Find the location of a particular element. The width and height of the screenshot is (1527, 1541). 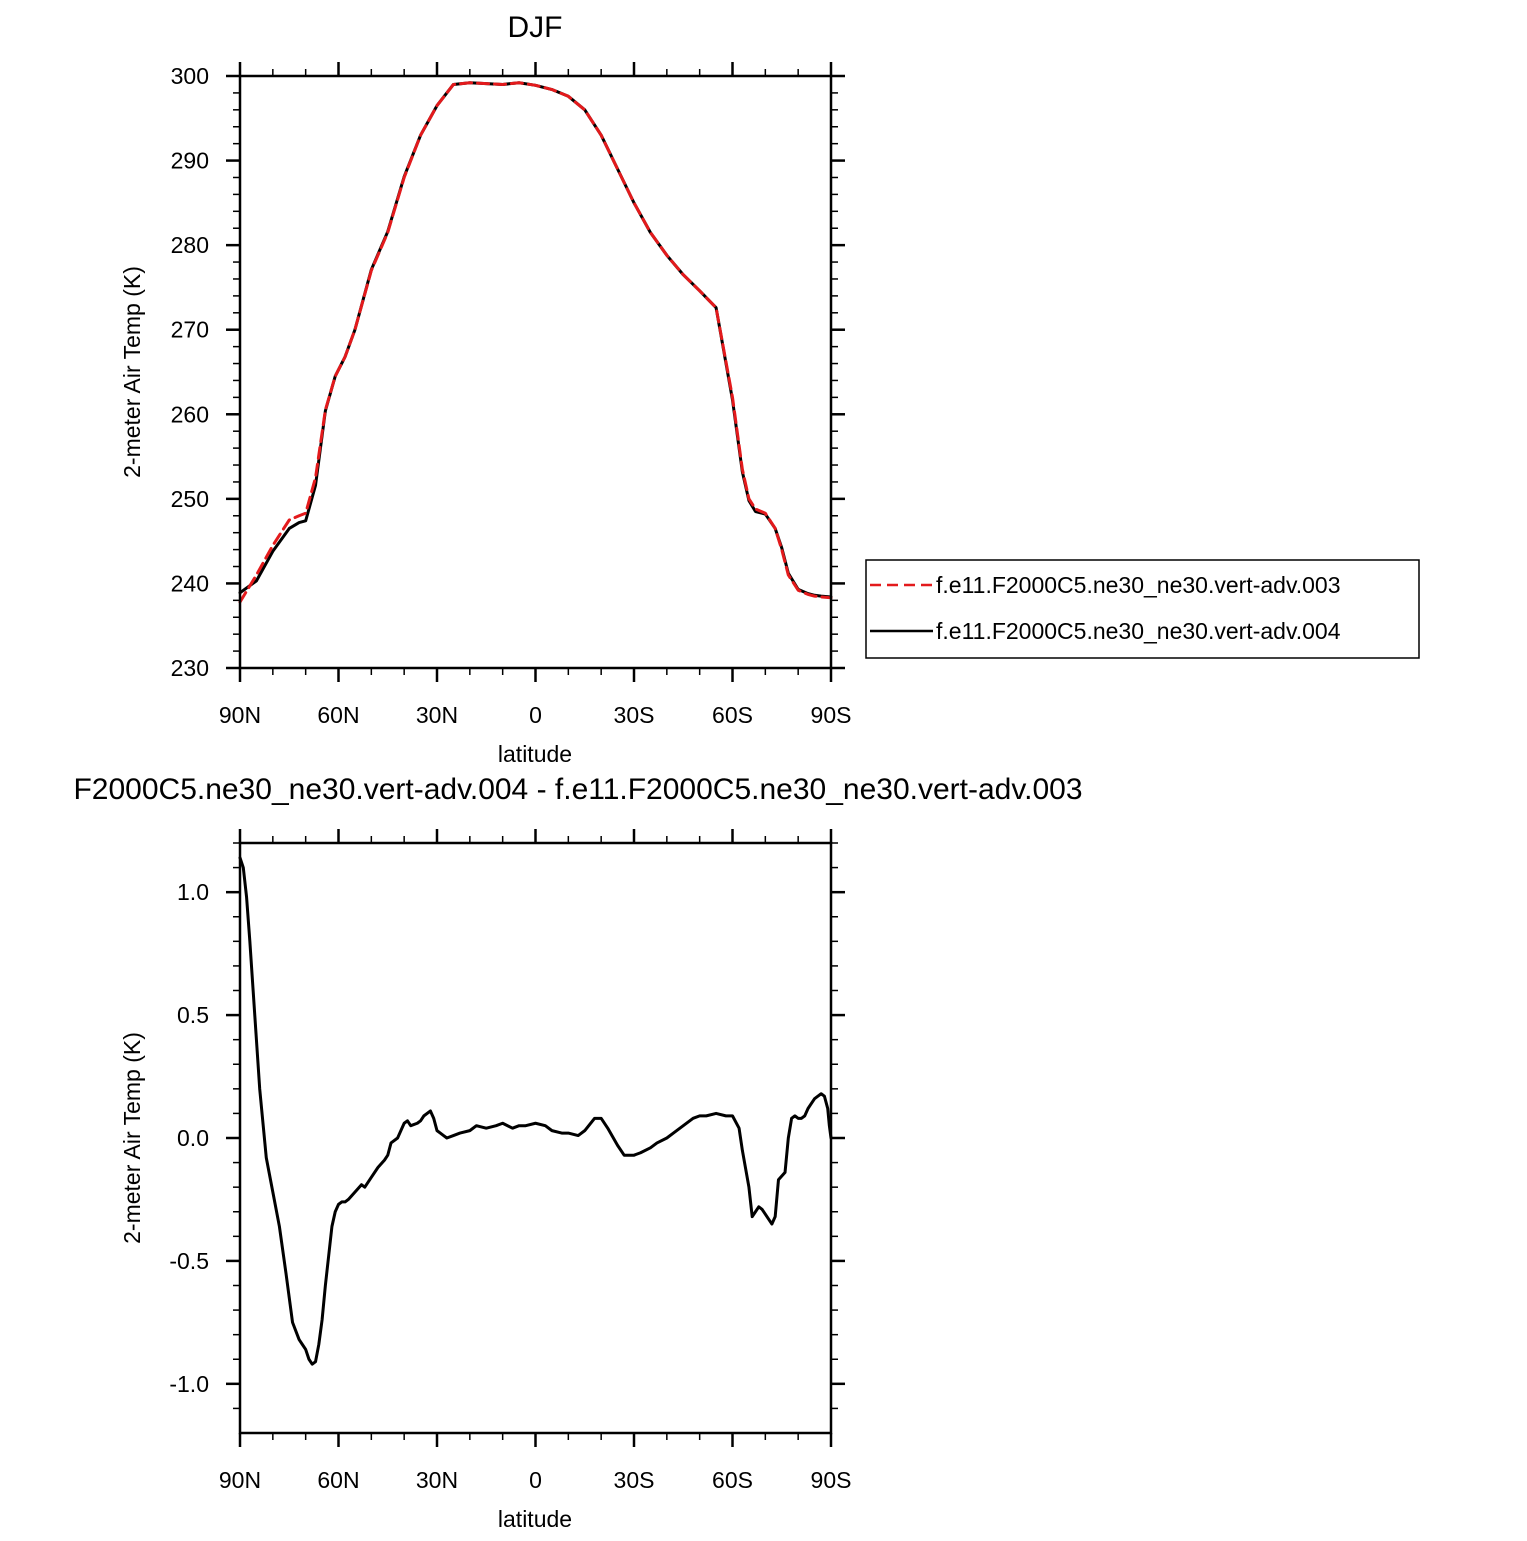

legend-label-004: f.e11.F2000C5.ne30_ne30.vert-adv.004 is located at coordinates (1138, 631).